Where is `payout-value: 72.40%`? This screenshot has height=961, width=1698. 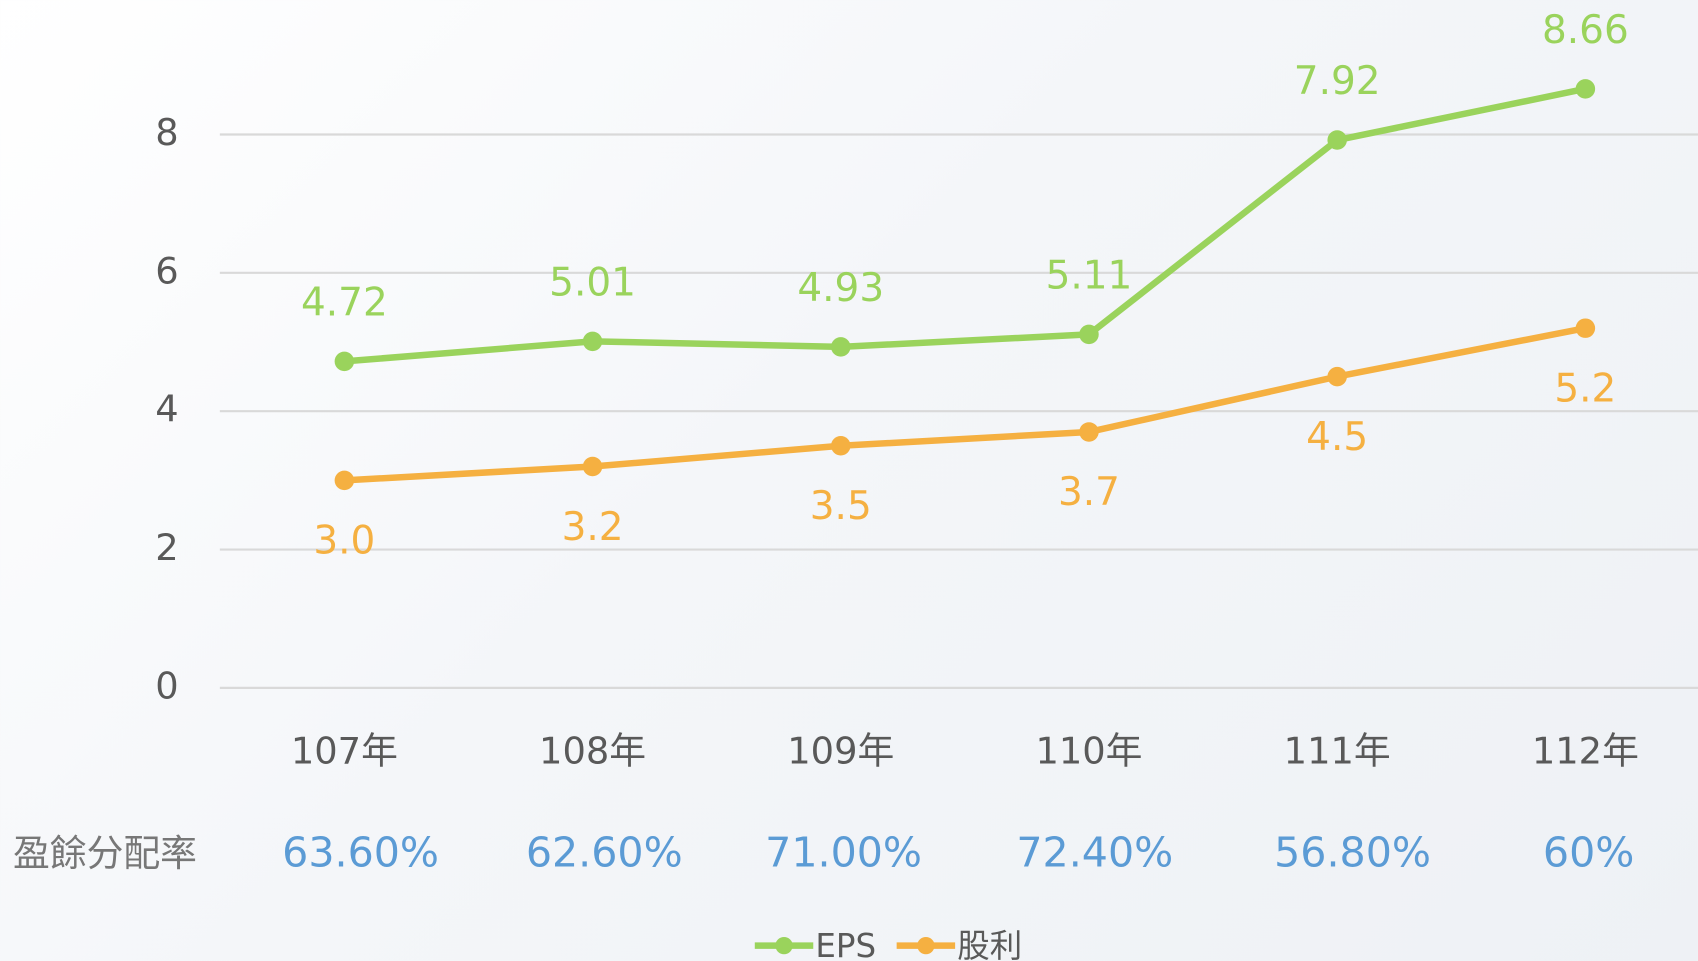
payout-value: 72.40% is located at coordinates (1094, 853).